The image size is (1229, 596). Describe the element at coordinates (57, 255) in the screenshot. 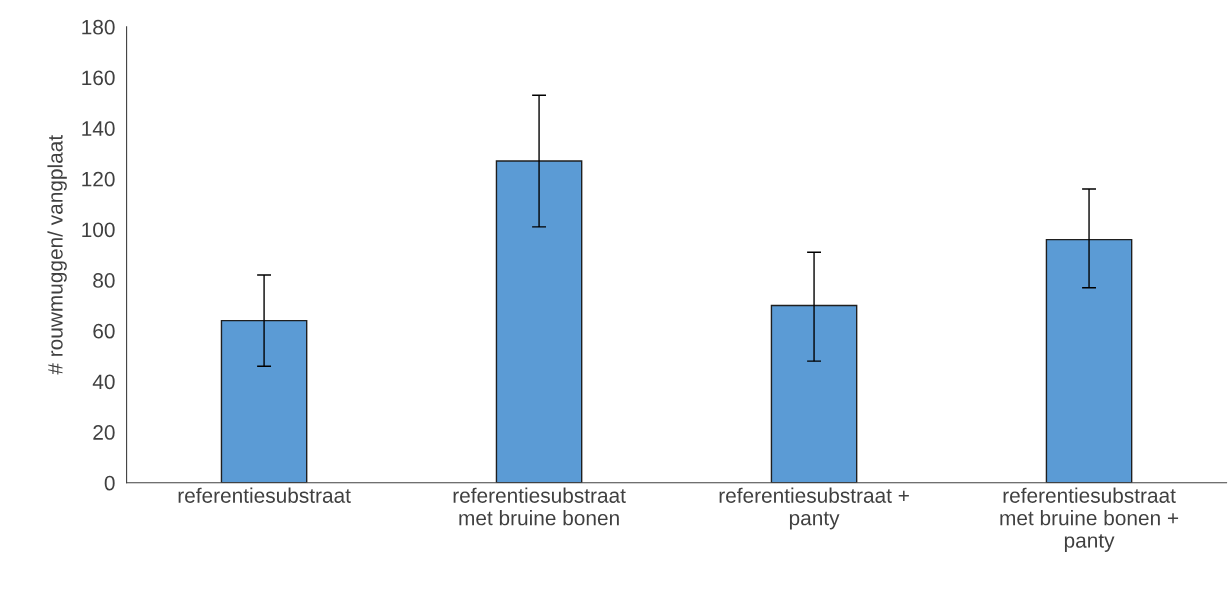

I see `y-axis-title: # rouwmuggen/ vangplaat` at that location.